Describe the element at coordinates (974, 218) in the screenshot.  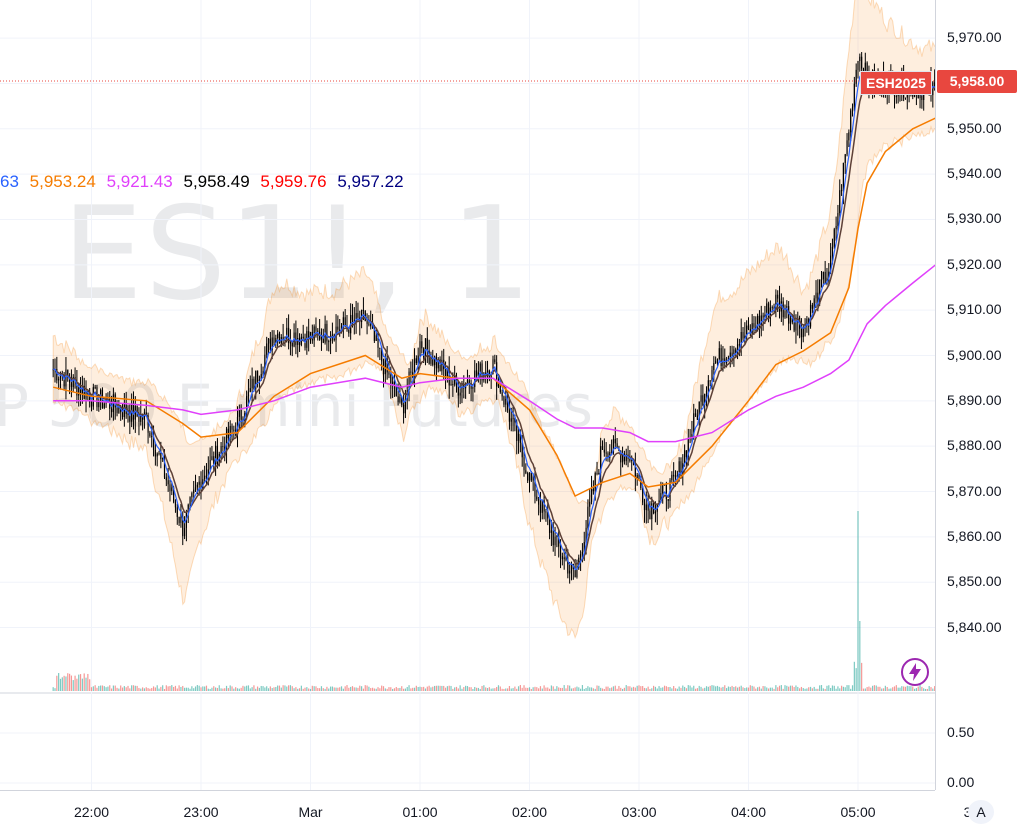
I see `price-tick-label: 5,930.00` at that location.